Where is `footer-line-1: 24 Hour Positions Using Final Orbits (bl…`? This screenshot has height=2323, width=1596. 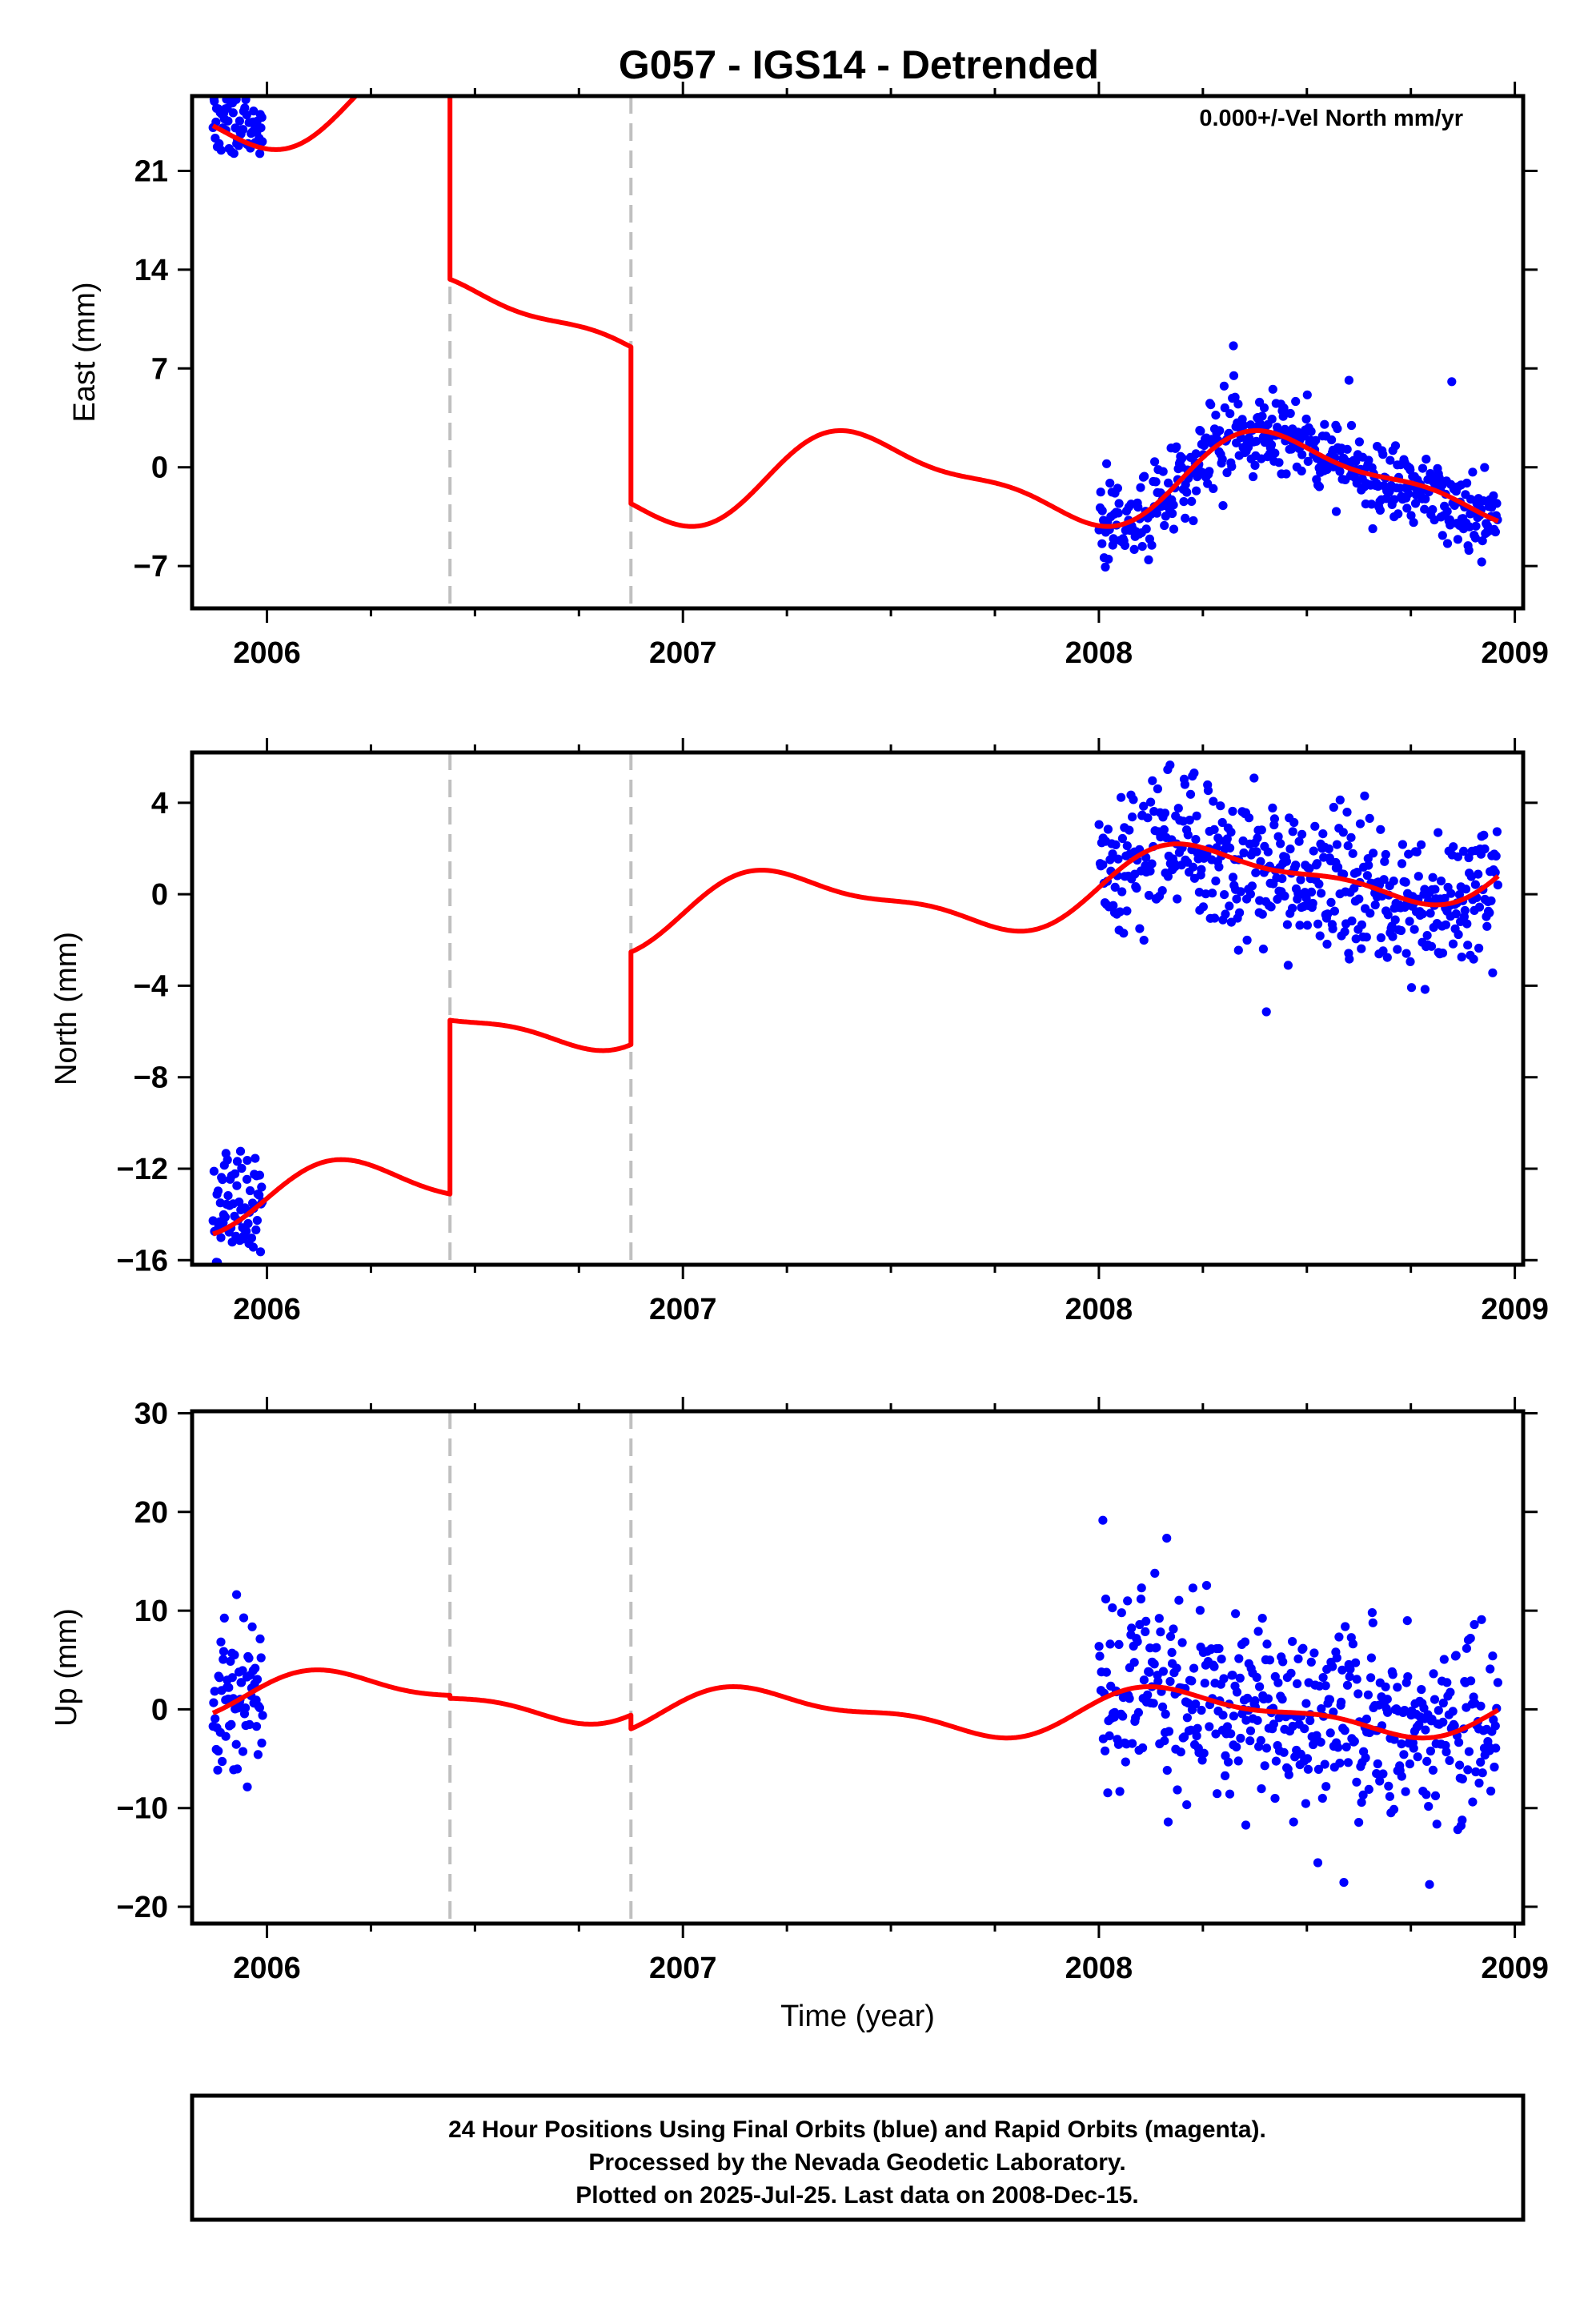 footer-line-1: 24 Hour Positions Using Final Orbits (bl… is located at coordinates (857, 2129).